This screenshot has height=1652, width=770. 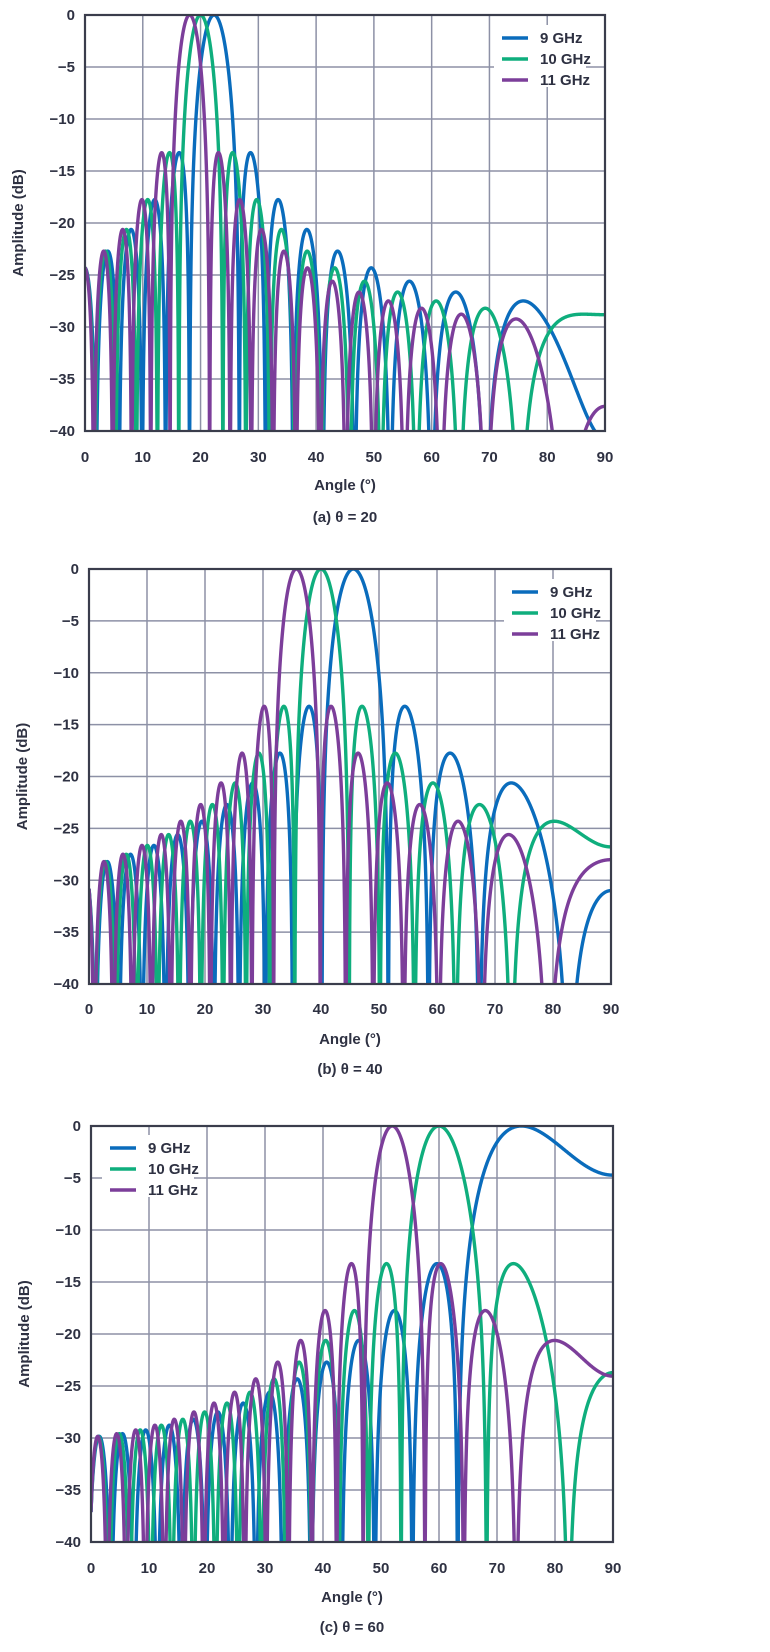 What do you see at coordinates (352, 1627) in the screenshot?
I see `panel-caption: (c) θ = 60` at bounding box center [352, 1627].